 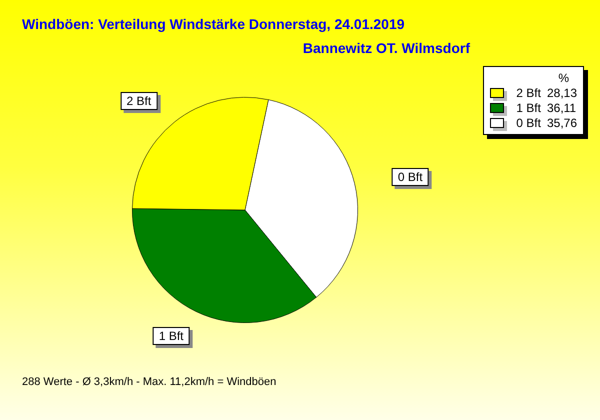 What do you see at coordinates (139, 101) in the screenshot?
I see `slice-label: 2 Bft` at bounding box center [139, 101].